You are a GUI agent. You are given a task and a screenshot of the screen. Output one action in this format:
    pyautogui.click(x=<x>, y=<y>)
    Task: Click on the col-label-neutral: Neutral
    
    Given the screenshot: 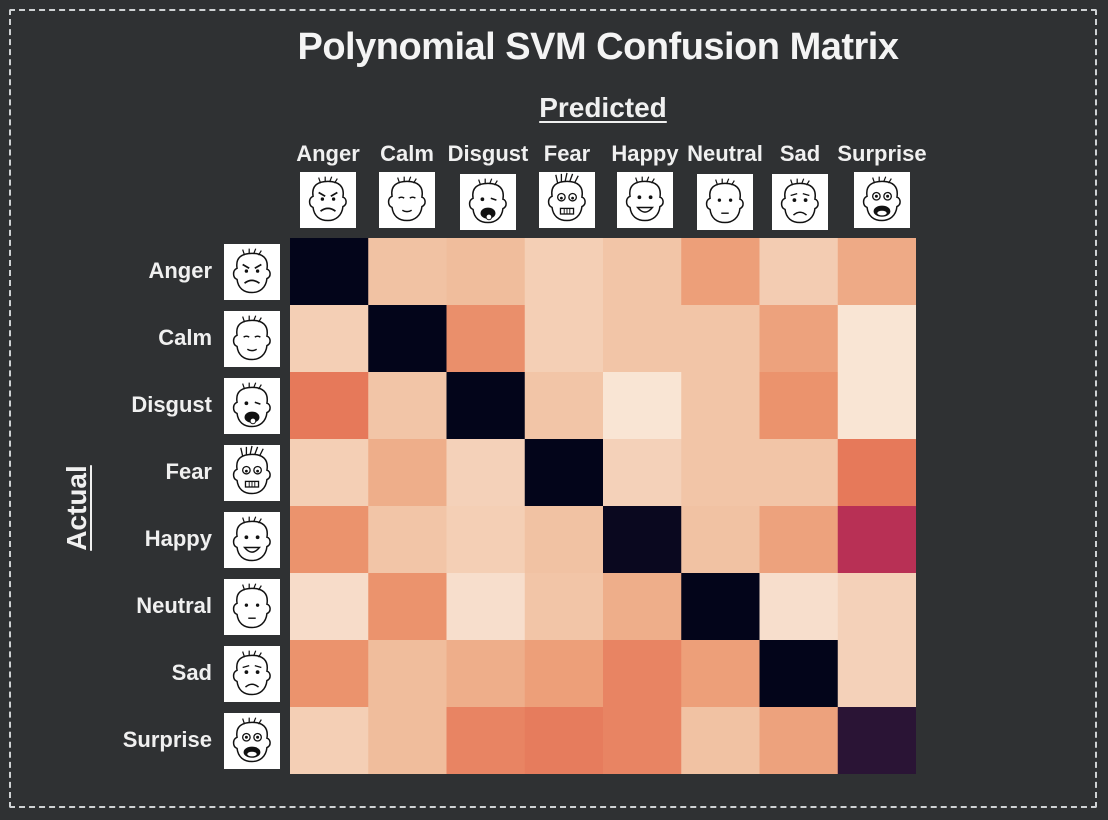 What is the action you would take?
    pyautogui.click(x=725, y=153)
    